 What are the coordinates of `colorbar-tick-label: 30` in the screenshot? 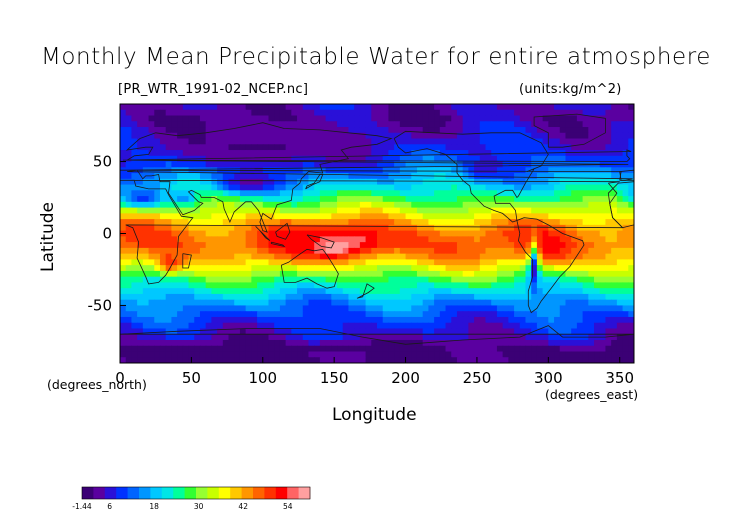 It's located at (199, 506).